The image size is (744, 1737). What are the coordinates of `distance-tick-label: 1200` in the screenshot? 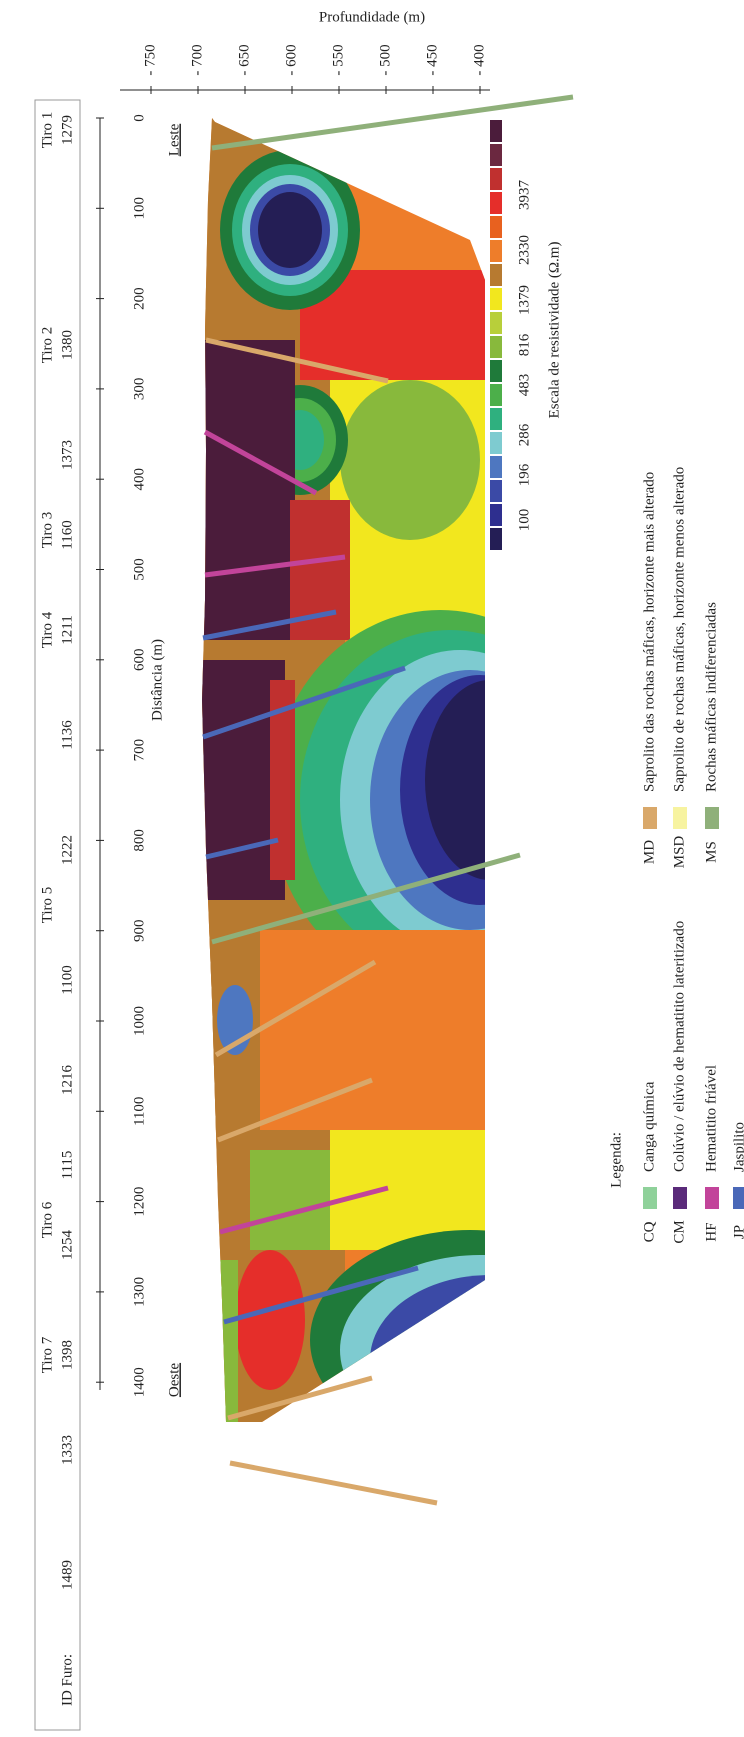 It's located at (139, 1202).